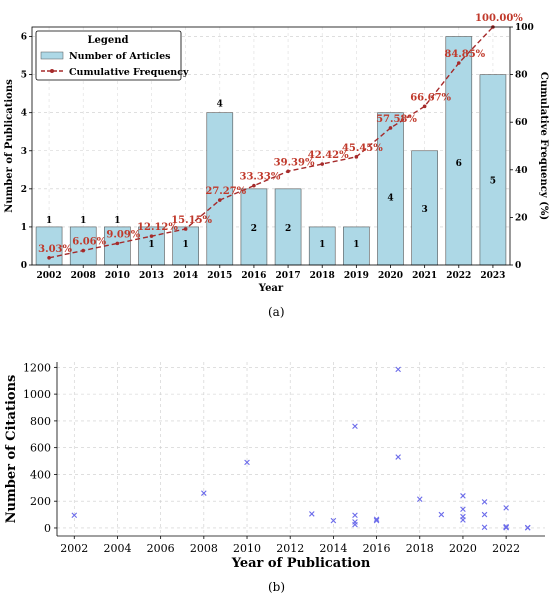  What do you see at coordinates (40, 501) in the screenshot?
I see `y-tick-label: 200` at bounding box center [40, 501].